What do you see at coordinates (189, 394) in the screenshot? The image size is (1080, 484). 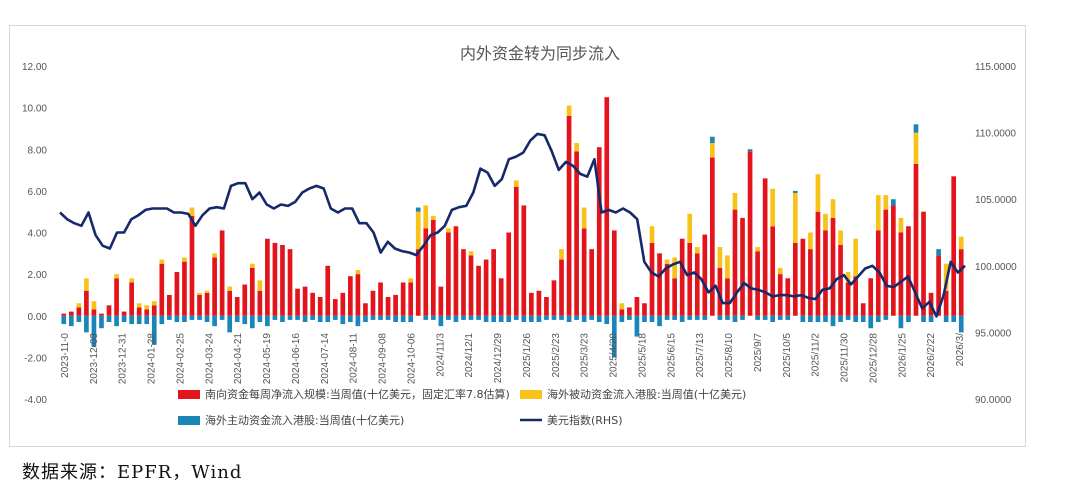 I see `legend-swatch` at bounding box center [189, 394].